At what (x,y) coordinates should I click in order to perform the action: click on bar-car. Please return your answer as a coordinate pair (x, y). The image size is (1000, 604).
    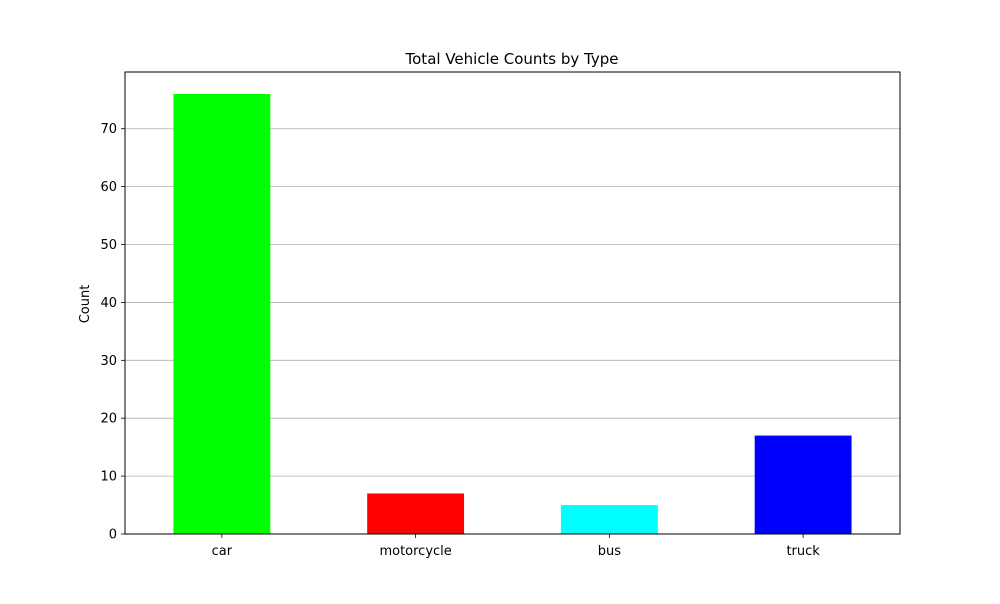
    Looking at the image, I should click on (222, 314).